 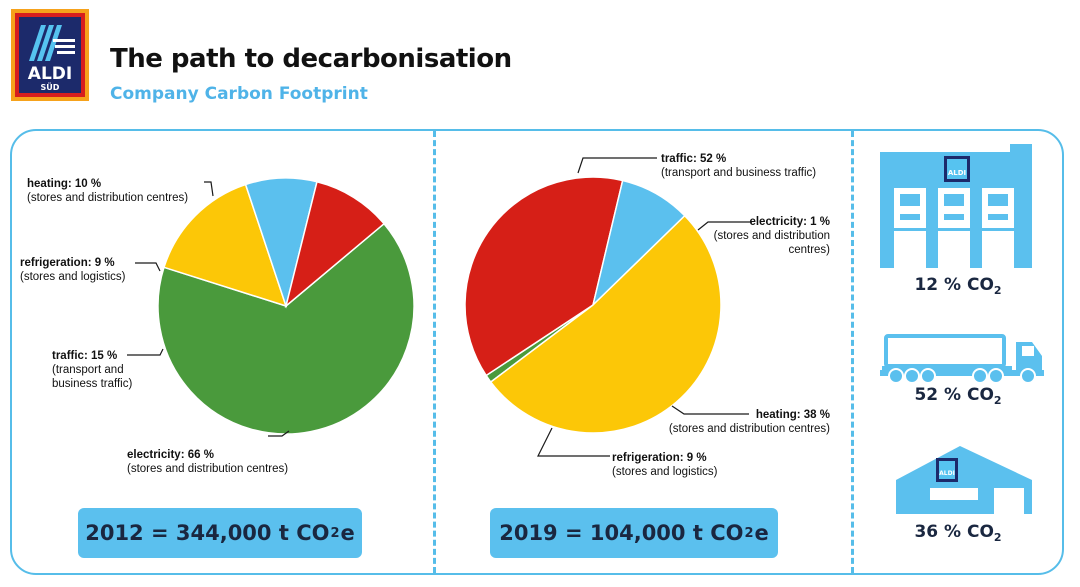 What do you see at coordinates (311, 59) in the screenshot?
I see `page-title: The path to decarbonisation` at bounding box center [311, 59].